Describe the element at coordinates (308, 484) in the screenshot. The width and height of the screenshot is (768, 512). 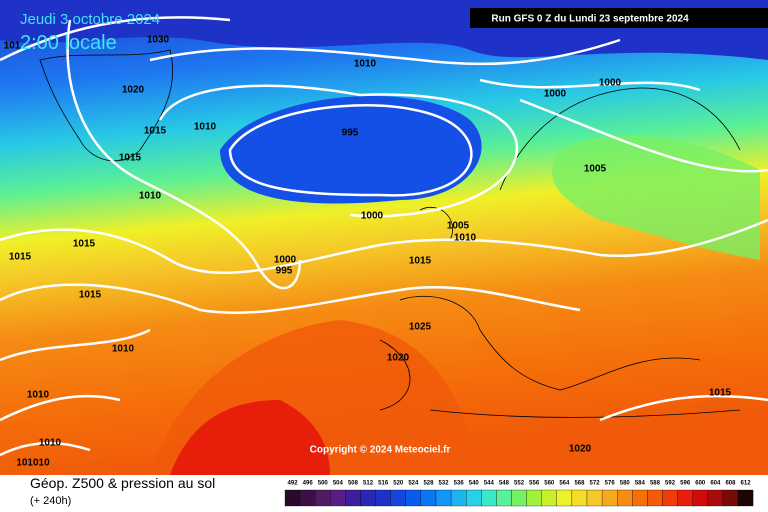
I see `scale-label: 496` at that location.